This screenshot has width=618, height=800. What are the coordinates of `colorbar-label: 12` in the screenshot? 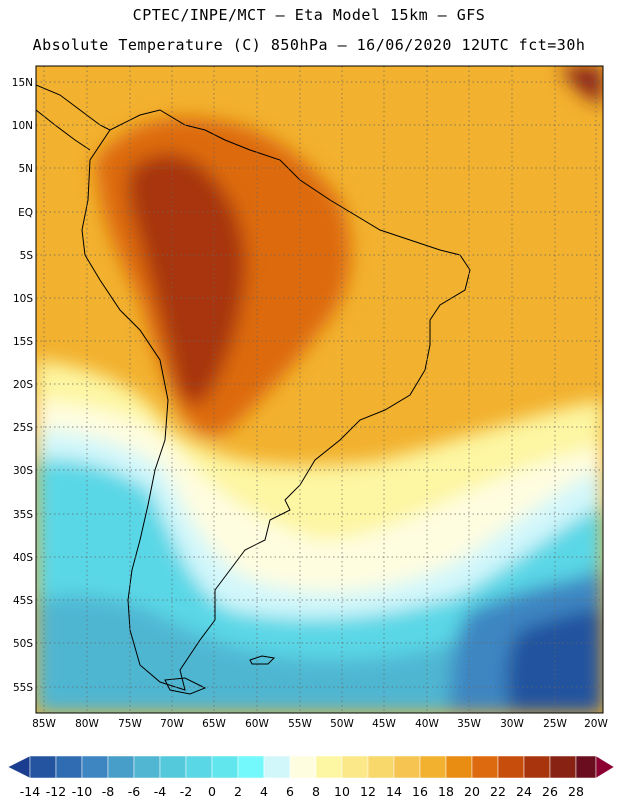 It's located at (368, 791).